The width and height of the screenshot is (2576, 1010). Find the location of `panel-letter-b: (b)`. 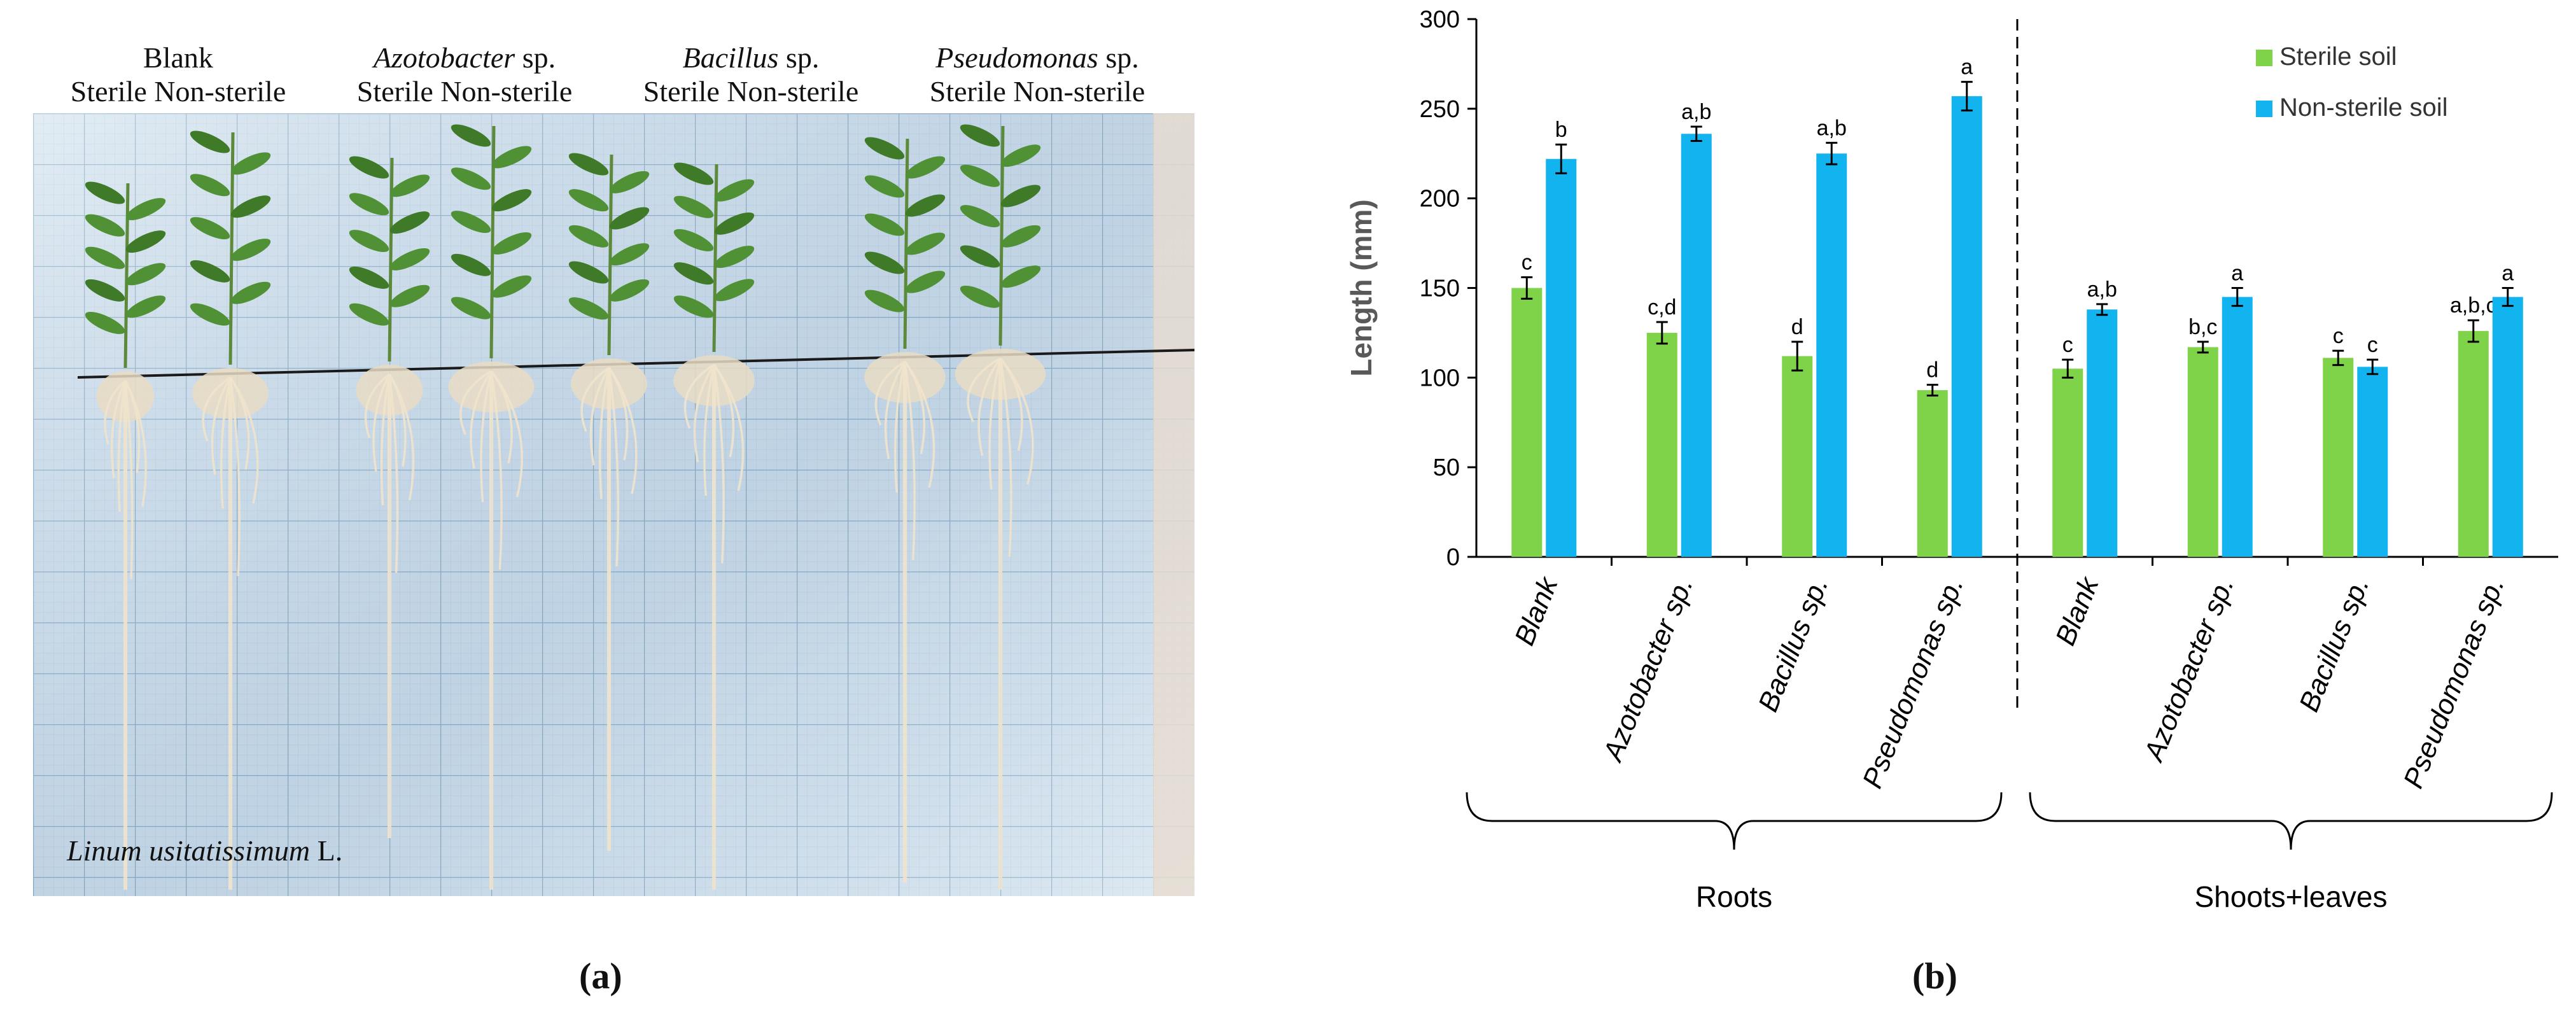

panel-letter-b: (b) is located at coordinates (1934, 976).